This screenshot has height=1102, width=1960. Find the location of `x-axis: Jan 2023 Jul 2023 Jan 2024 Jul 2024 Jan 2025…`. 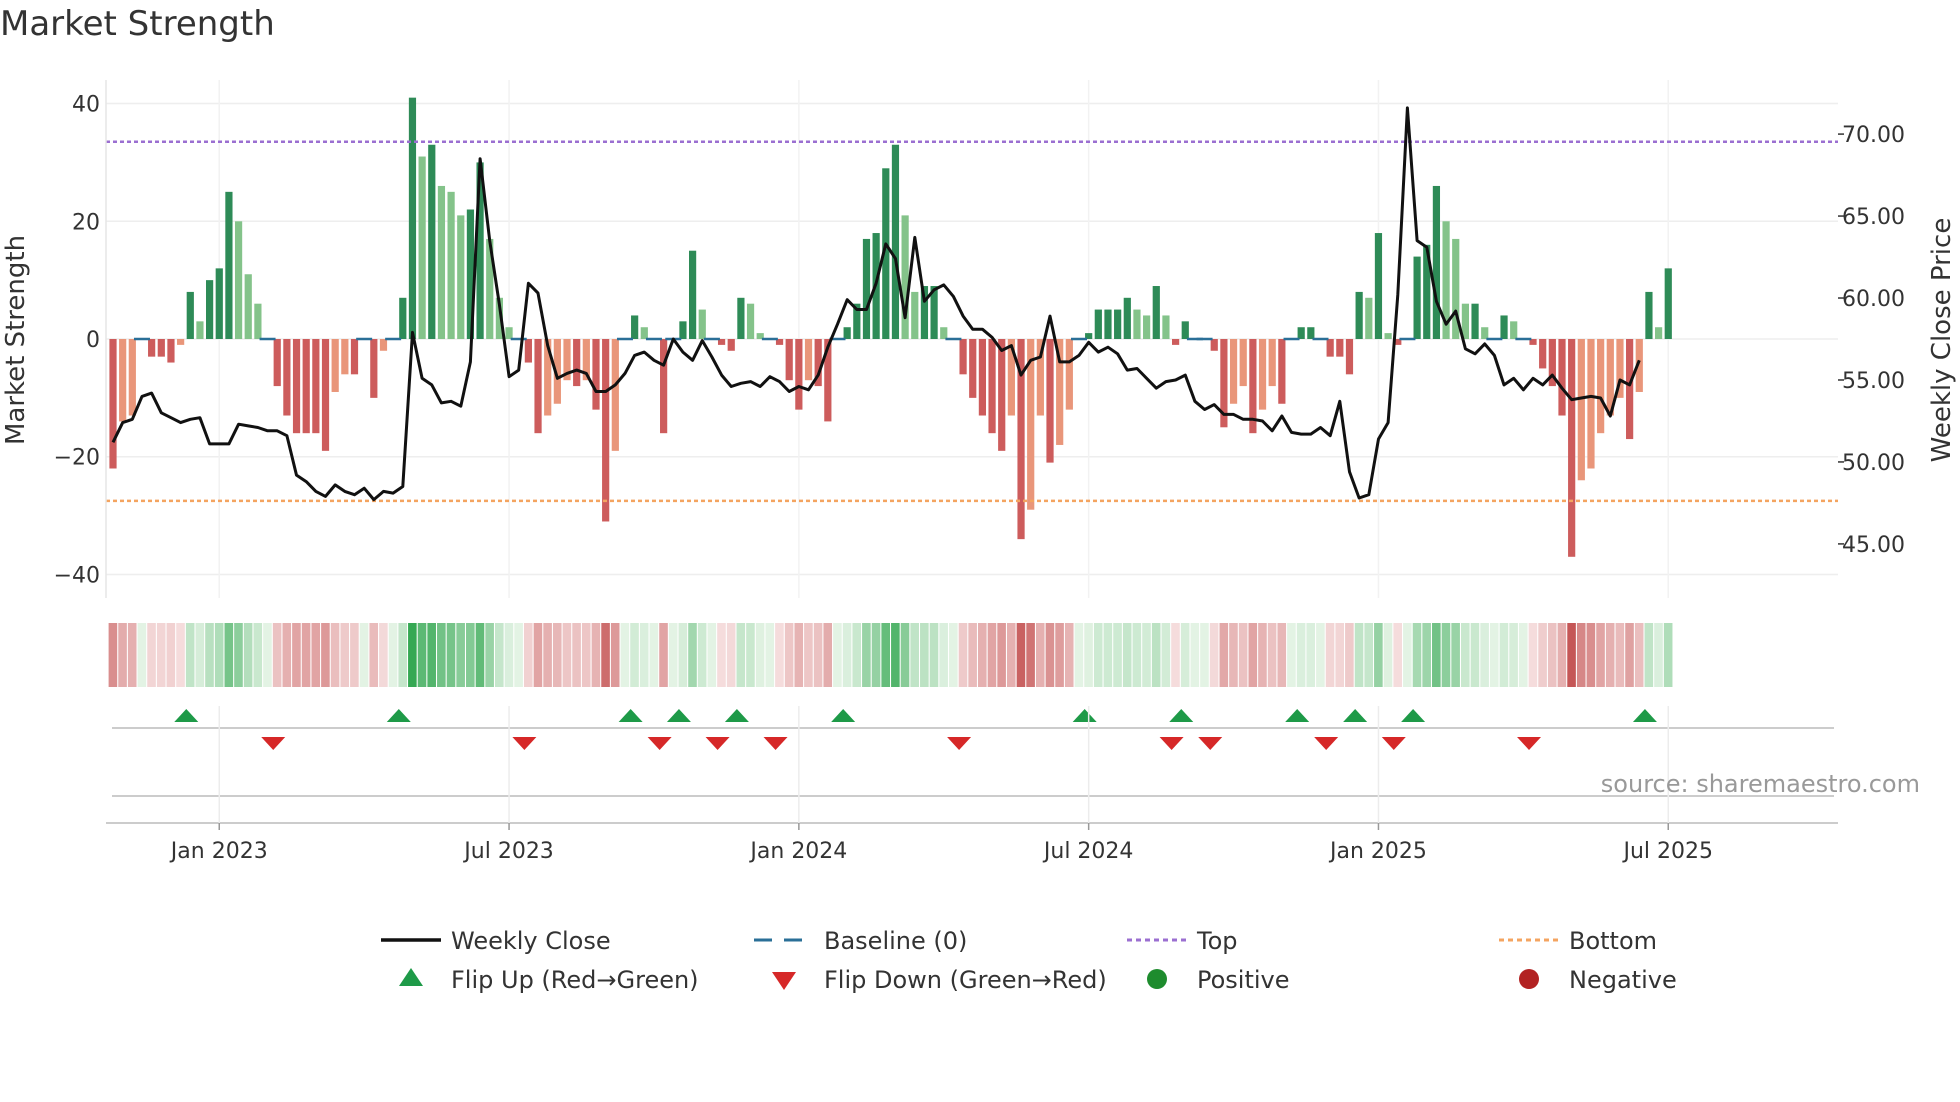

x-axis: Jan 2023 Jul 2023 Jan 2024 Jul 2024 Jan 2025… is located at coordinates (972, 785).